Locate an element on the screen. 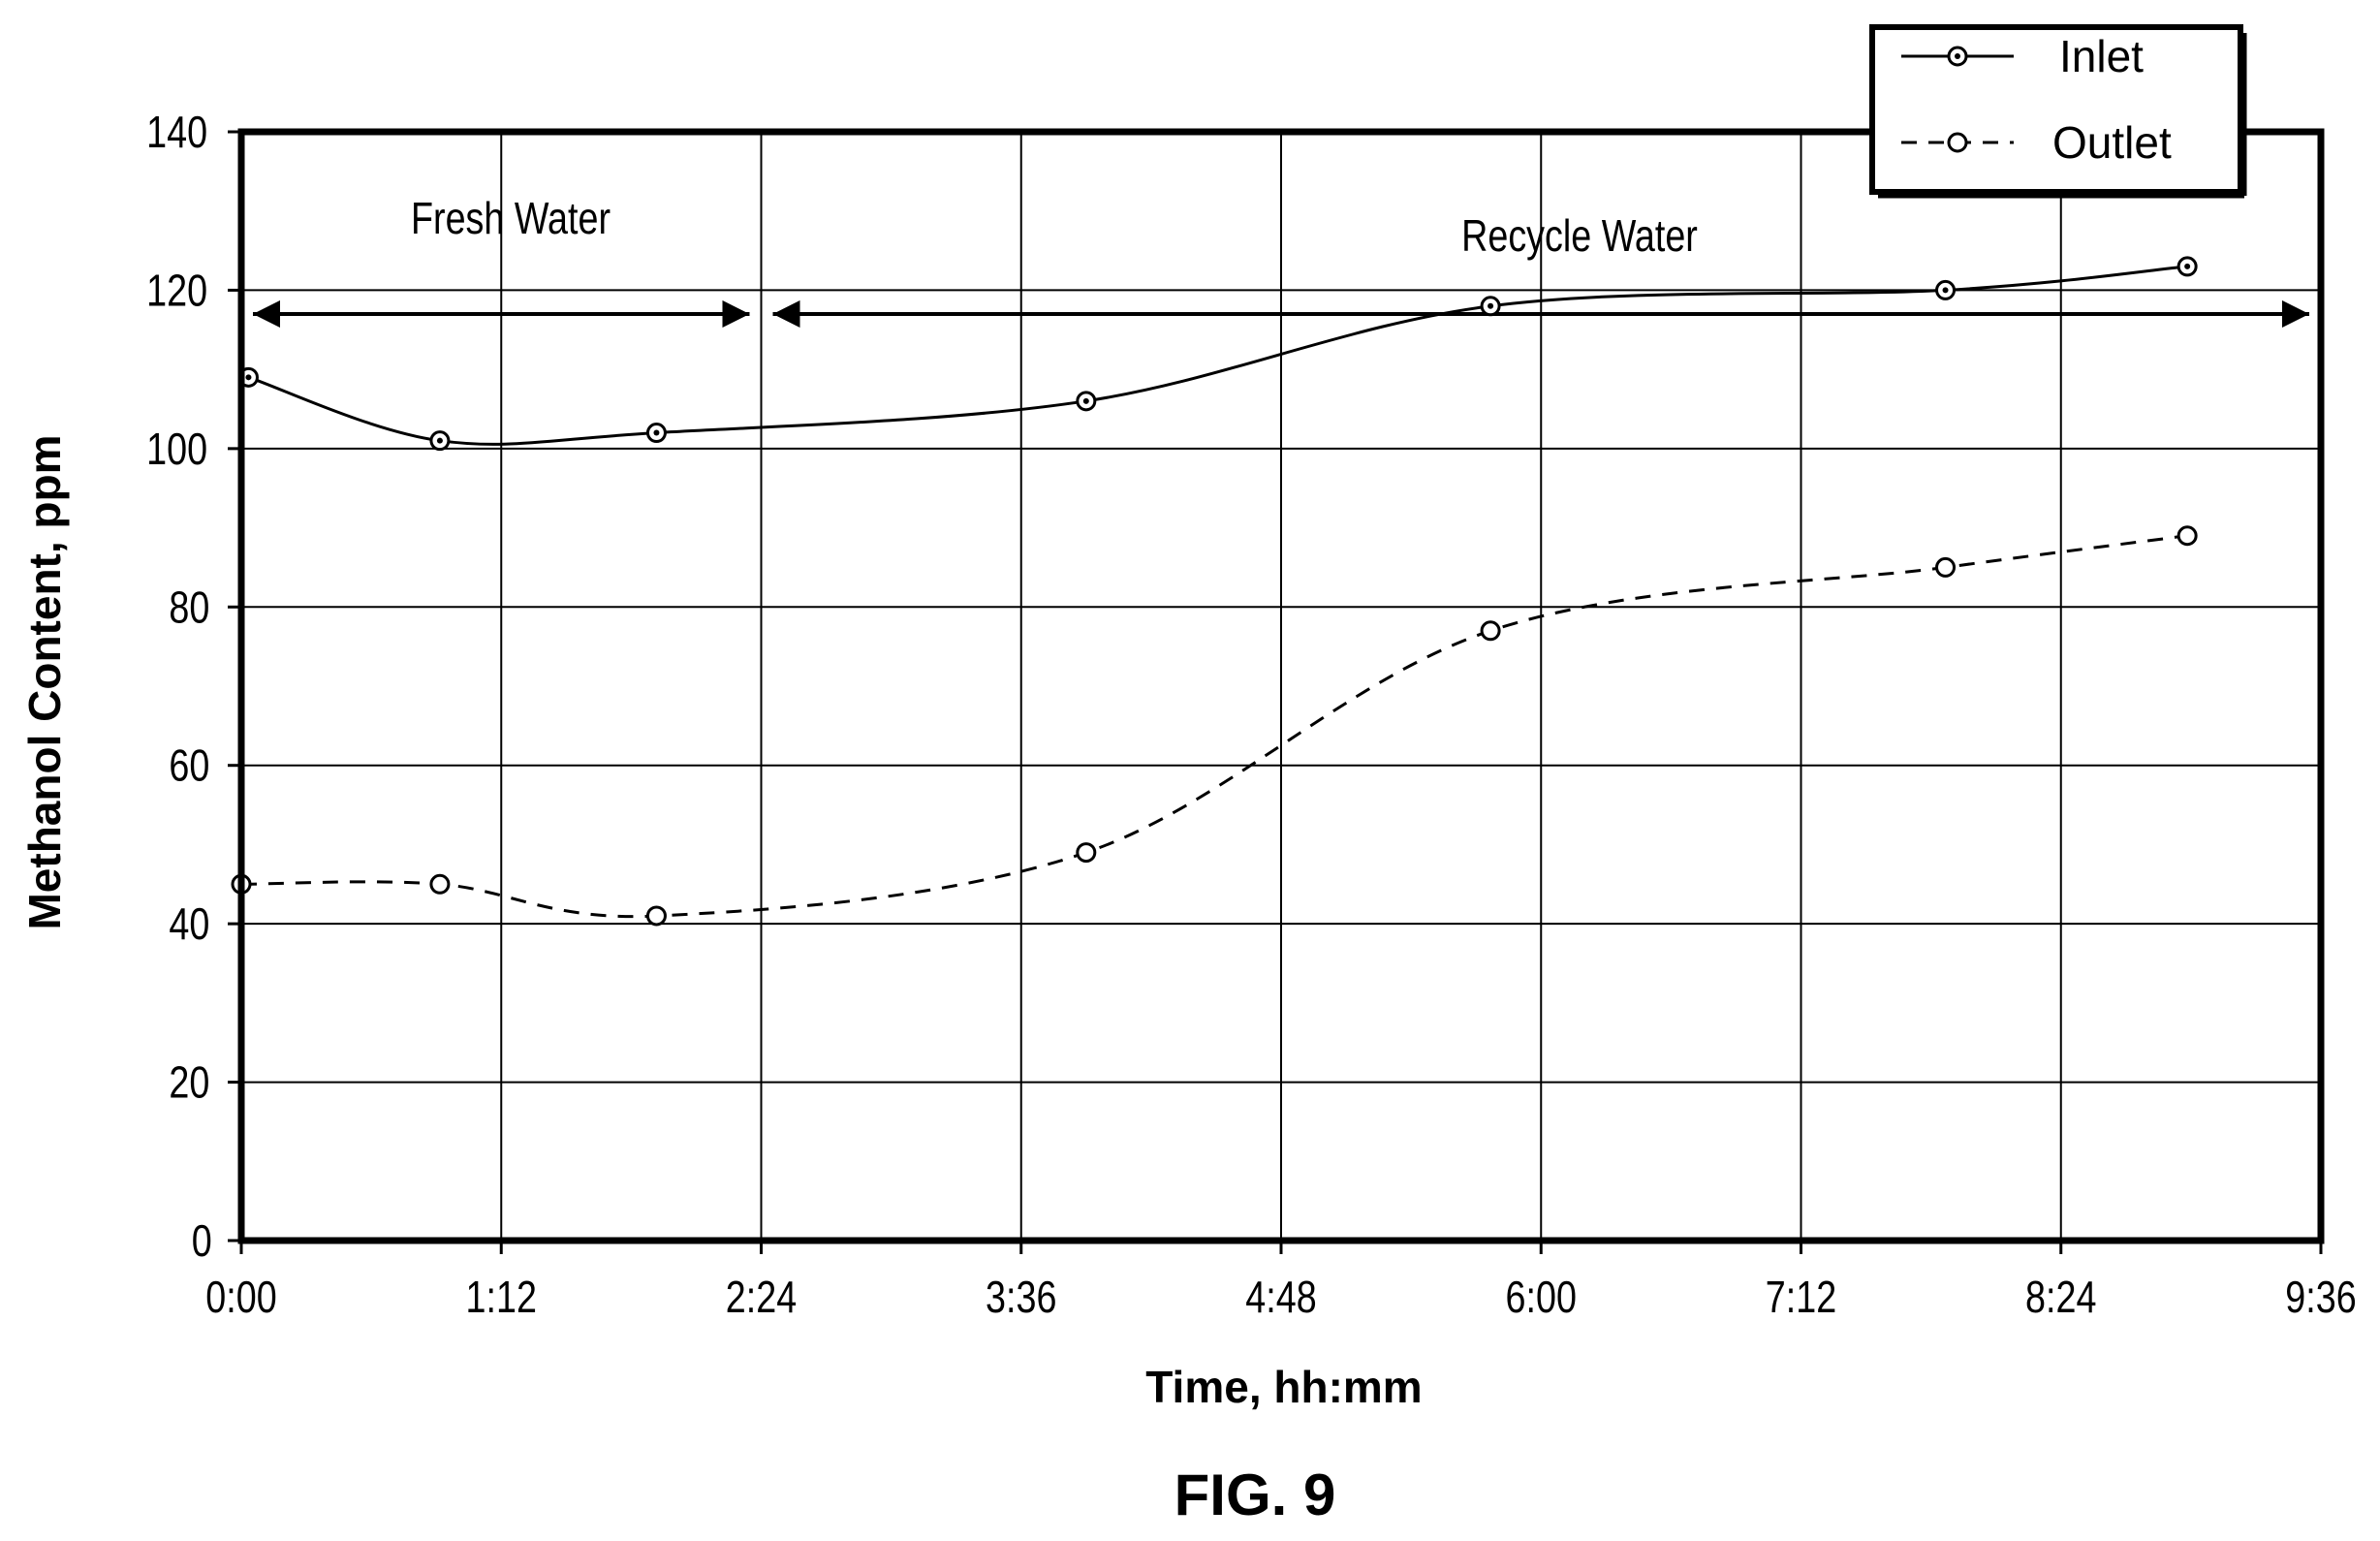 This screenshot has height=1541, width=2380. figure-label: FIG. 9 is located at coordinates (1255, 1495).